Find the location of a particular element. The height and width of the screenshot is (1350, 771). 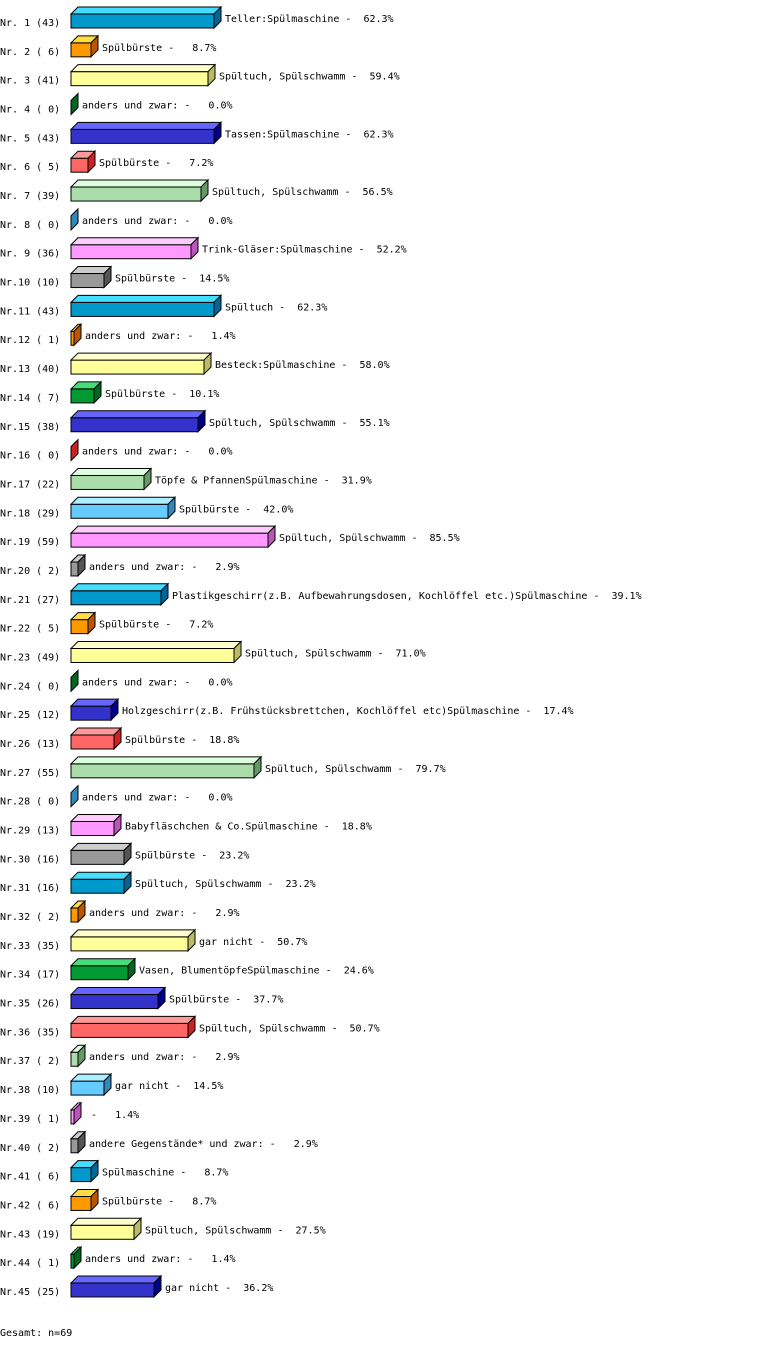

bar-value-label: Spültuch, Spülschwamm - 79.7% is located at coordinates (355, 769).